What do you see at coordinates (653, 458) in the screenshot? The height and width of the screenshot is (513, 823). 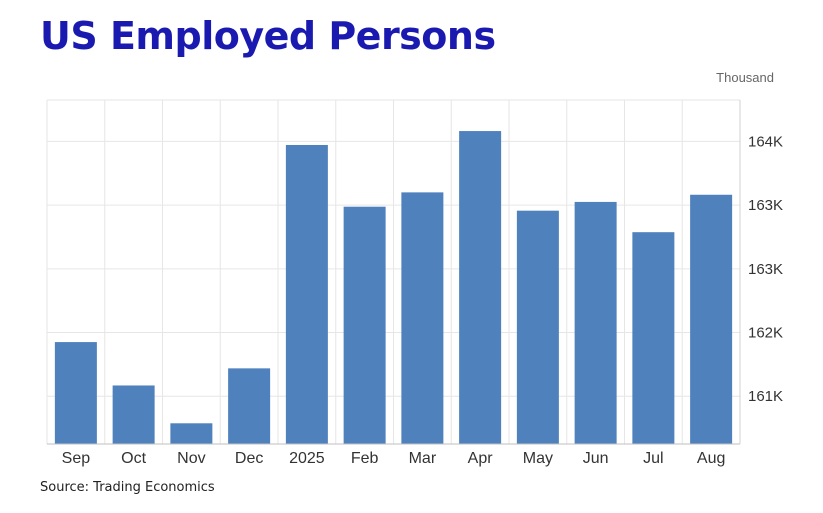 I see `x-tick-label: Jul` at bounding box center [653, 458].